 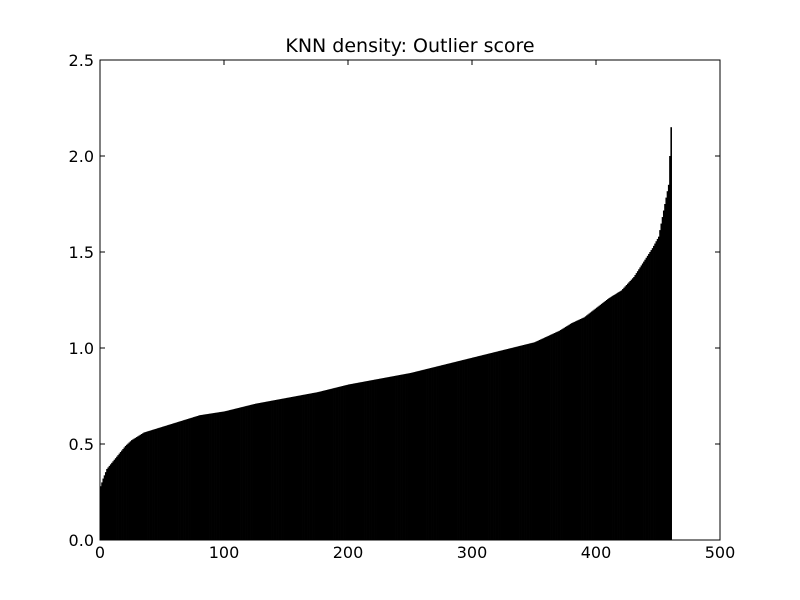 What do you see at coordinates (409, 46) in the screenshot?
I see `chart-title: KNN density: Outlier score` at bounding box center [409, 46].